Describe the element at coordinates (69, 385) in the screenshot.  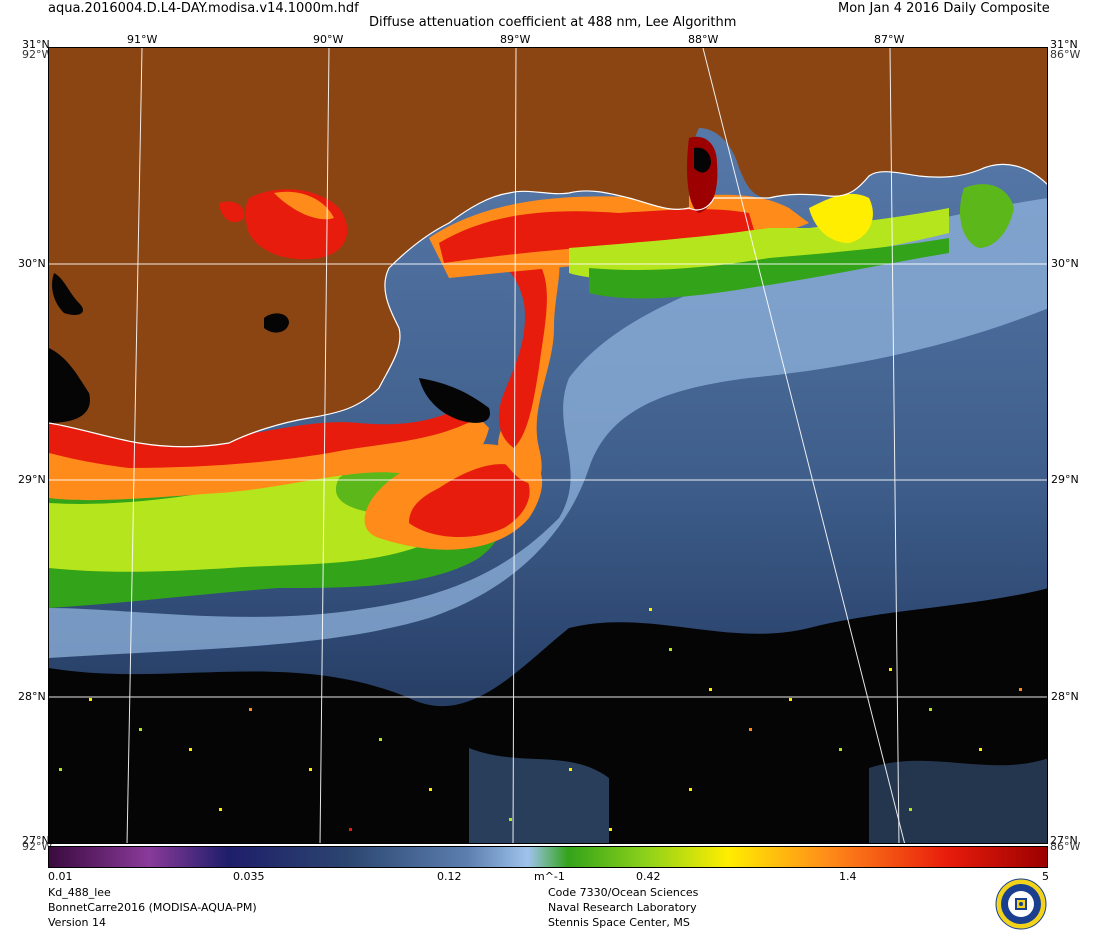
I see `wetland-no-data-west` at that location.